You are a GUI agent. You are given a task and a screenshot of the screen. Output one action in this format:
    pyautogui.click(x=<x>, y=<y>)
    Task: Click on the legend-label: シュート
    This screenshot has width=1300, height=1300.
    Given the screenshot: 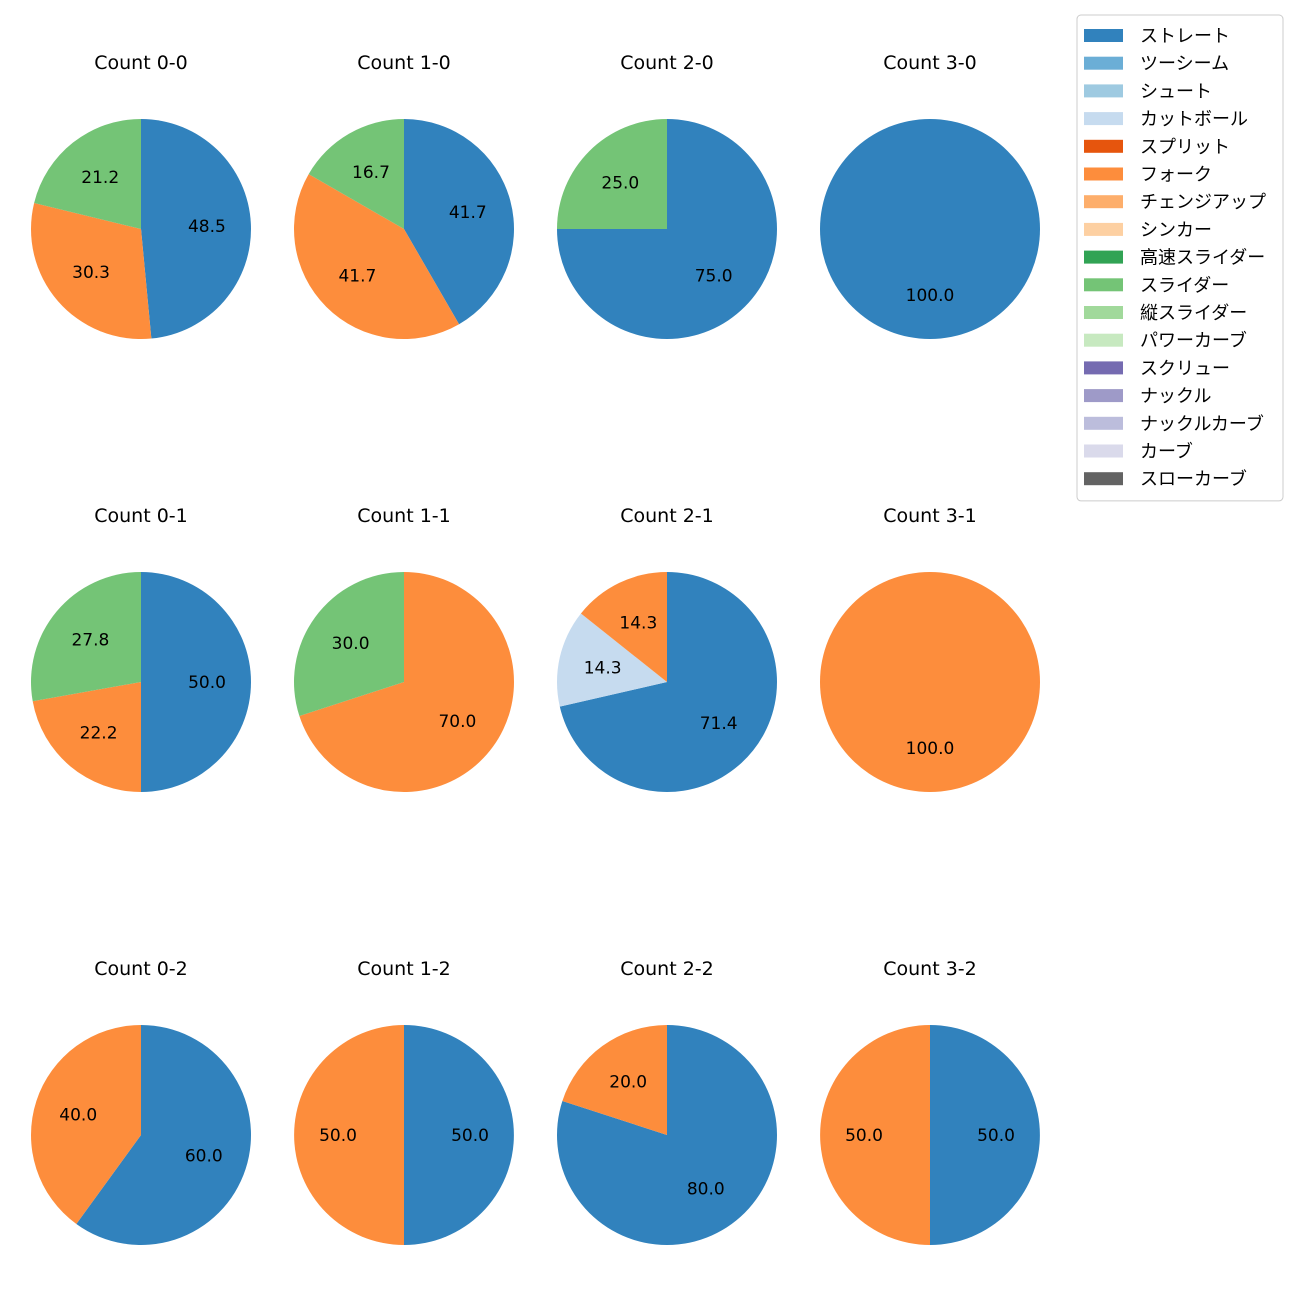 What is the action you would take?
    pyautogui.click(x=1176, y=91)
    